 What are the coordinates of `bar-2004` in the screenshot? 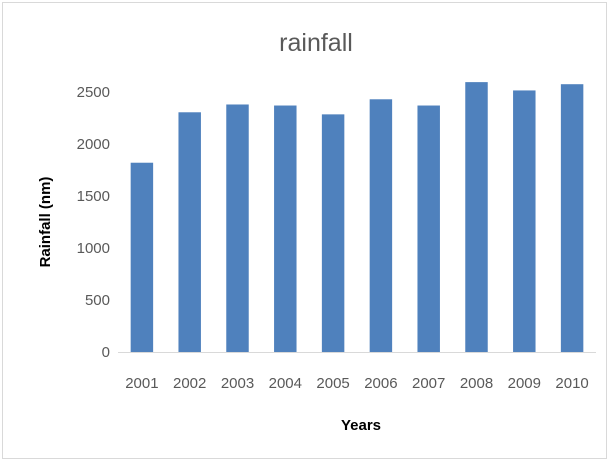 It's located at (285, 229).